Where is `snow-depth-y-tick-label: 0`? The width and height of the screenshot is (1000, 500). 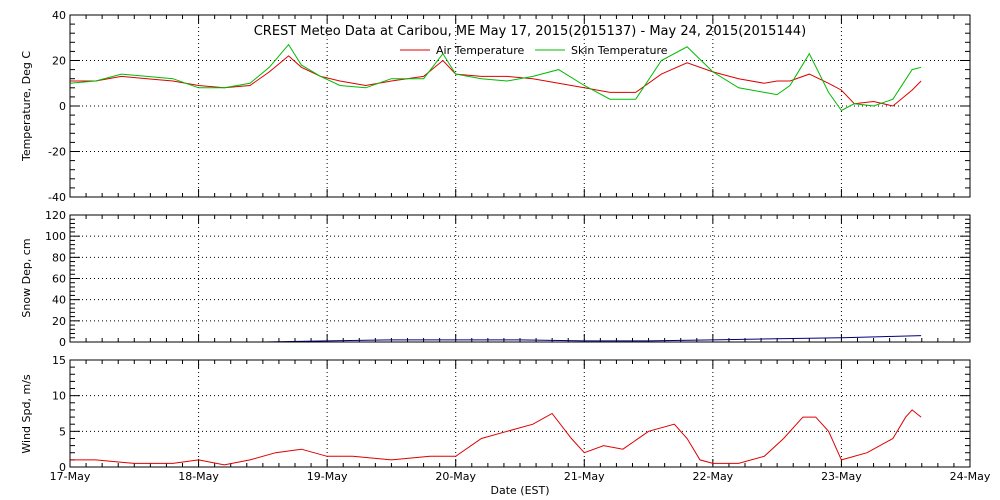
snow-depth-y-tick-label: 0 is located at coordinates (62, 342).